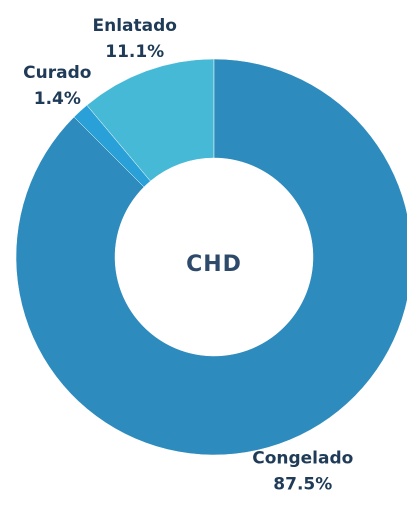 The width and height of the screenshot is (407, 511). What do you see at coordinates (134, 52) in the screenshot?
I see `segment-value: 11.1%` at bounding box center [134, 52].